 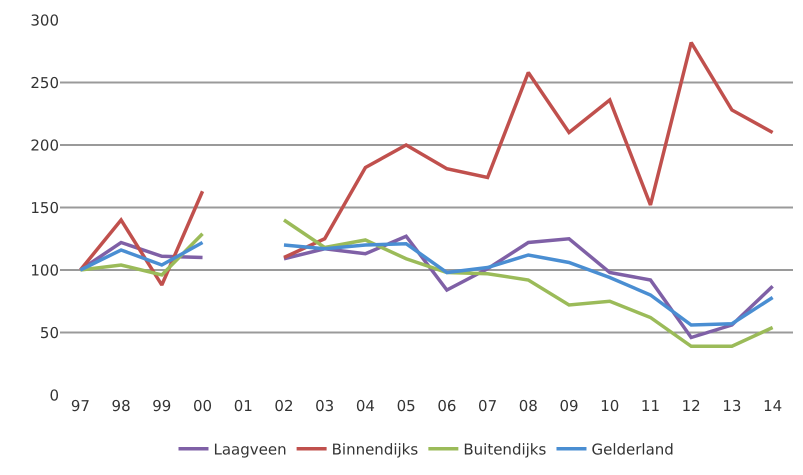 I want to click on x-tick-label: 14, so click(x=772, y=406).